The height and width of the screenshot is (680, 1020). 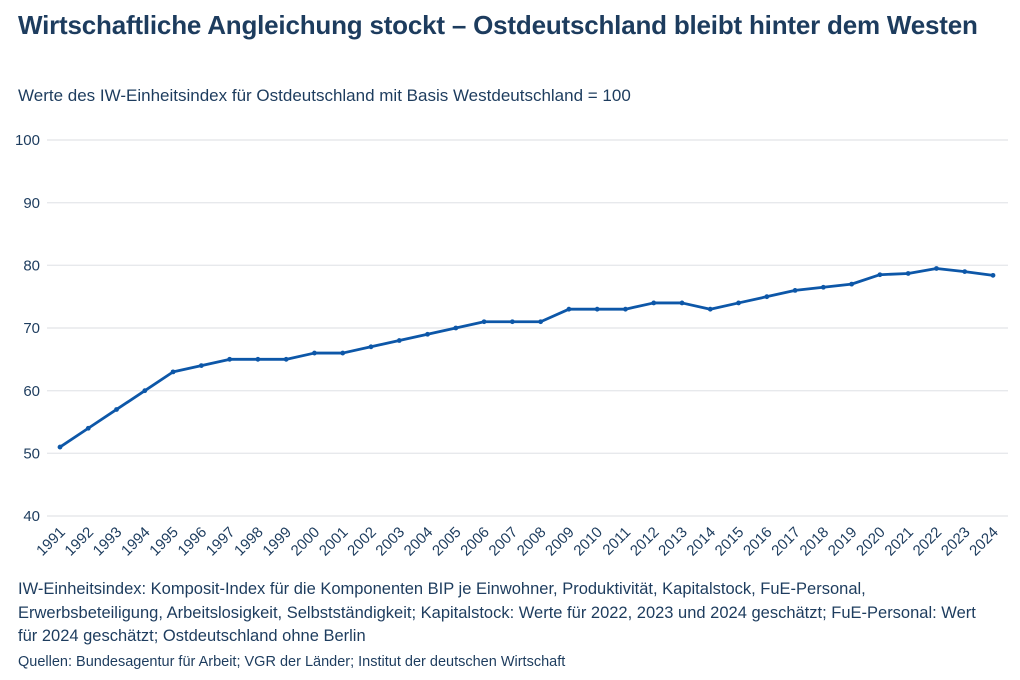 I want to click on x-axis-tick-label: 2017, so click(x=786, y=542).